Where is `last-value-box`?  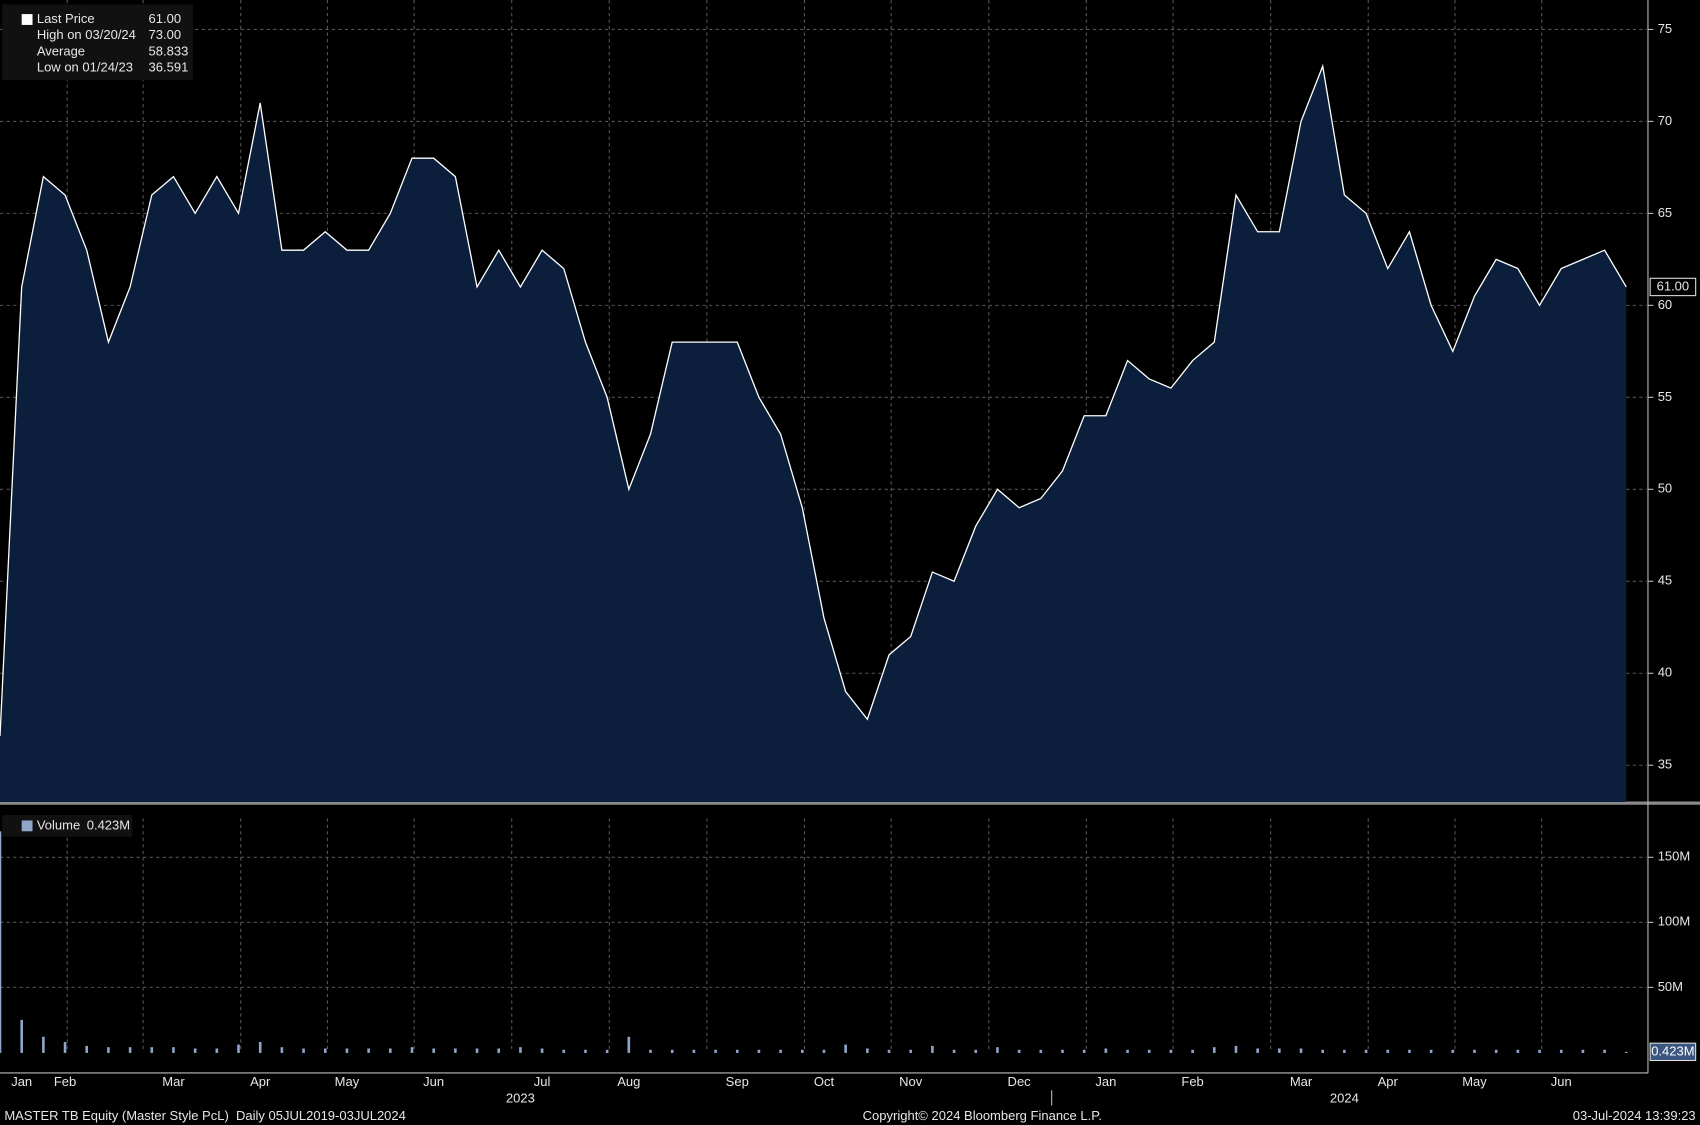 last-value-box is located at coordinates (1673, 287).